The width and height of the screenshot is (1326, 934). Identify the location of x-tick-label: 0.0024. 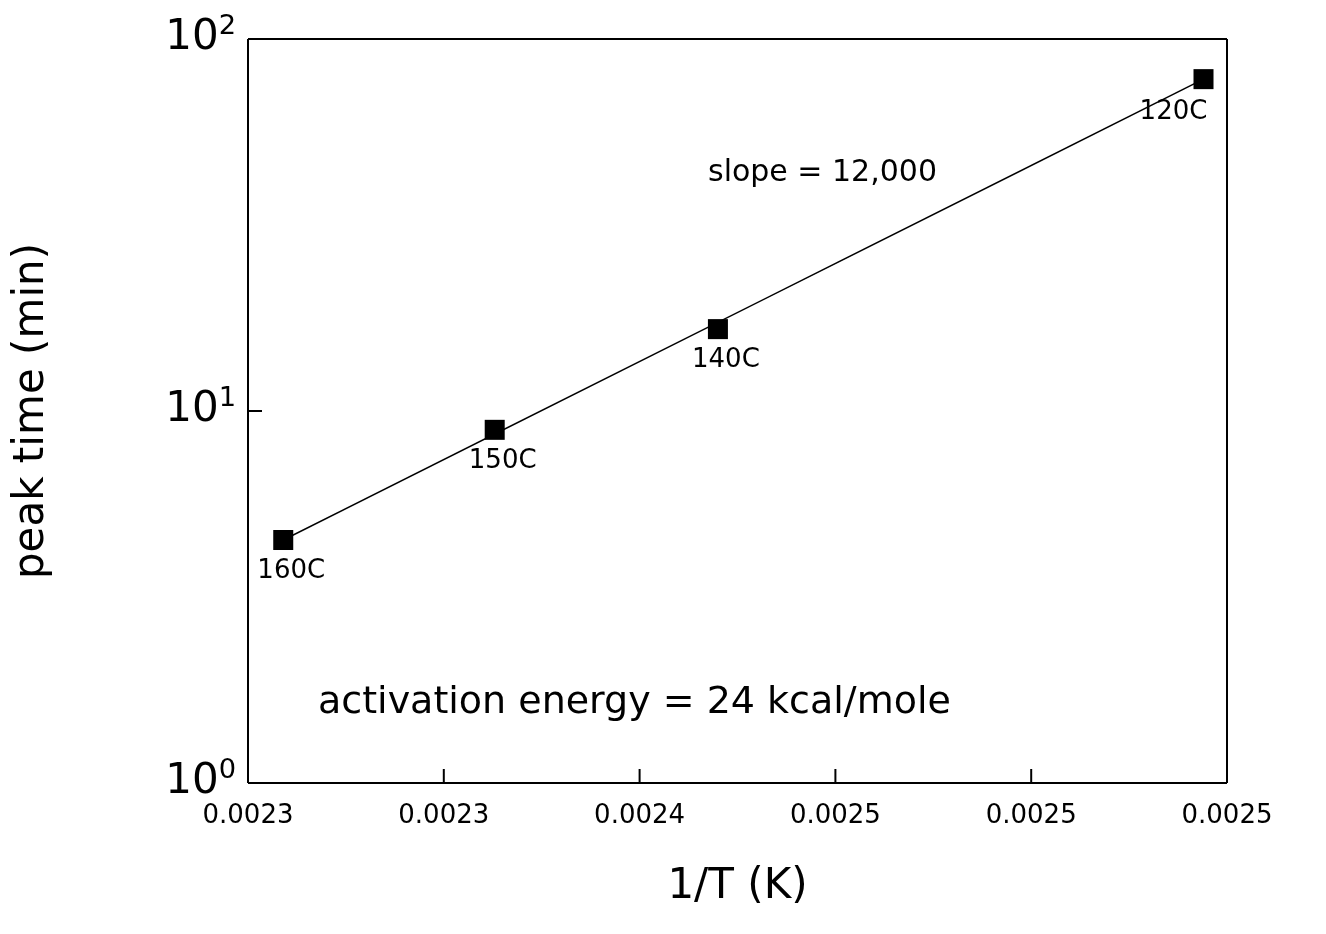
(640, 814).